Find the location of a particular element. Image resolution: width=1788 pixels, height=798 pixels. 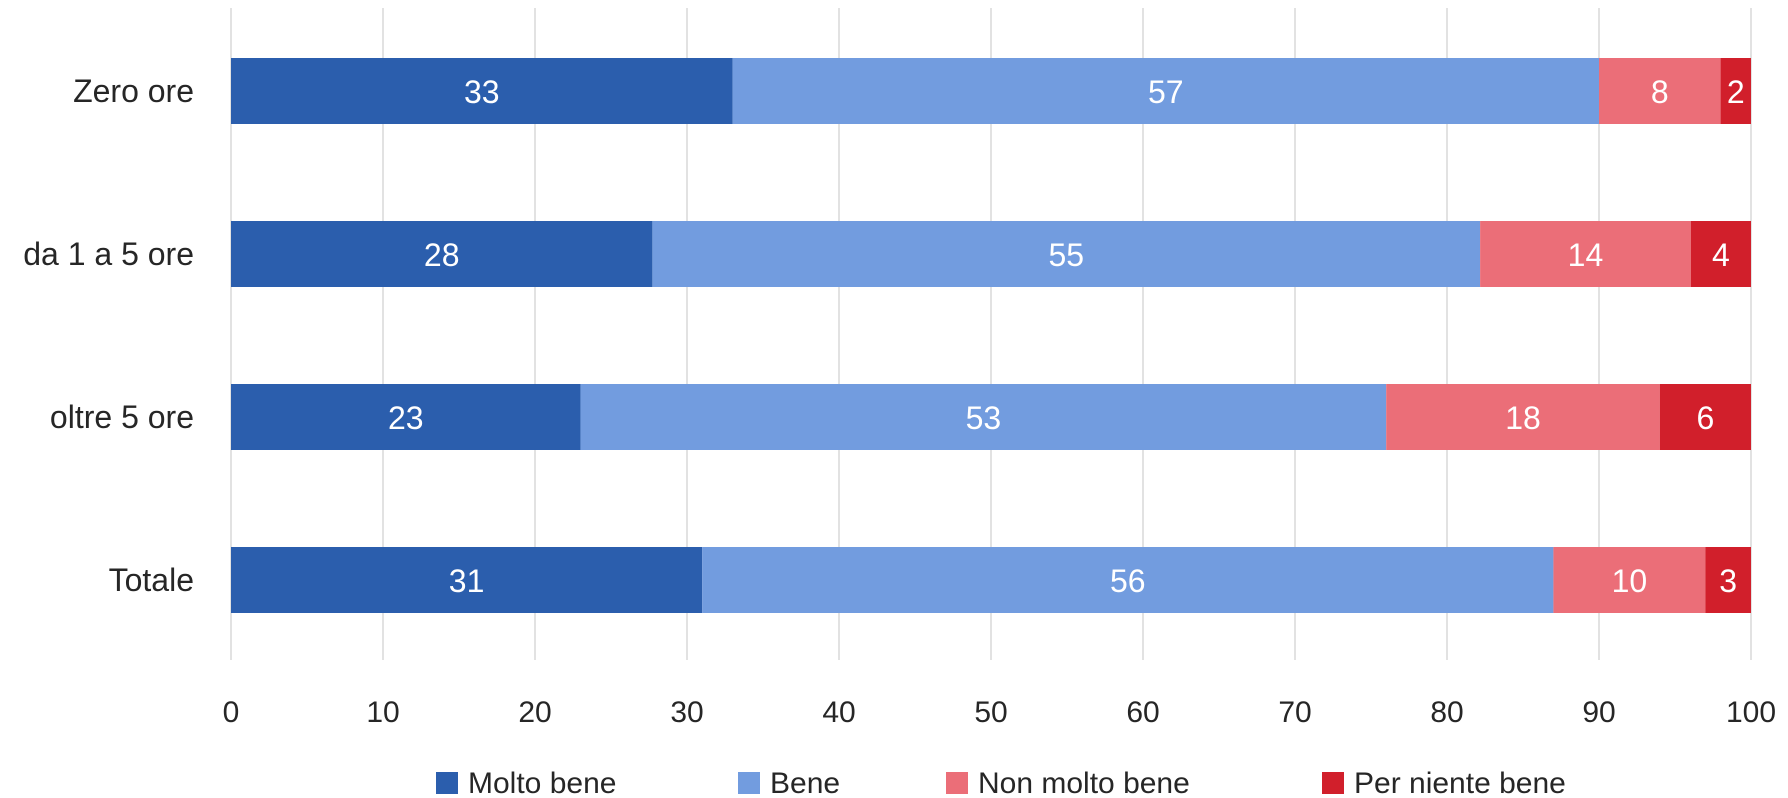

x-axis-tick-labels: 0 10 20 30 40 50 60 70 80 90 100 is located at coordinates (999, 712).